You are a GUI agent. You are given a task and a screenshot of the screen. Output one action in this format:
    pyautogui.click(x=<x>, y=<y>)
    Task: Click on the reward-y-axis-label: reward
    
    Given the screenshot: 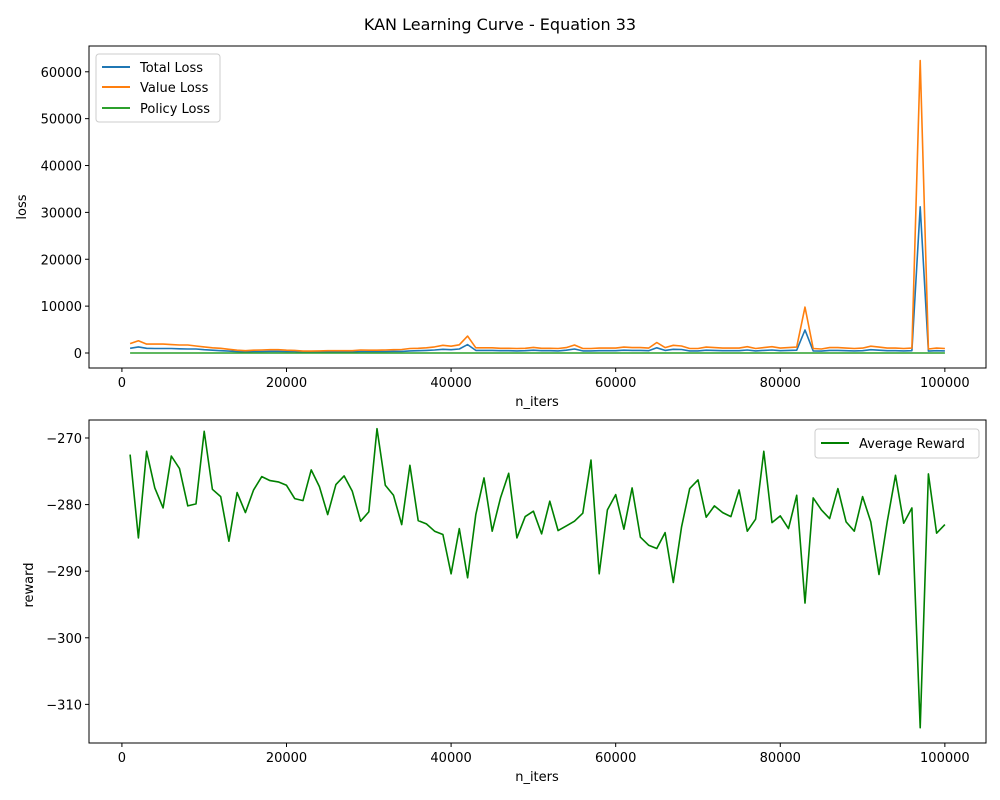 What is the action you would take?
    pyautogui.click(x=29, y=584)
    